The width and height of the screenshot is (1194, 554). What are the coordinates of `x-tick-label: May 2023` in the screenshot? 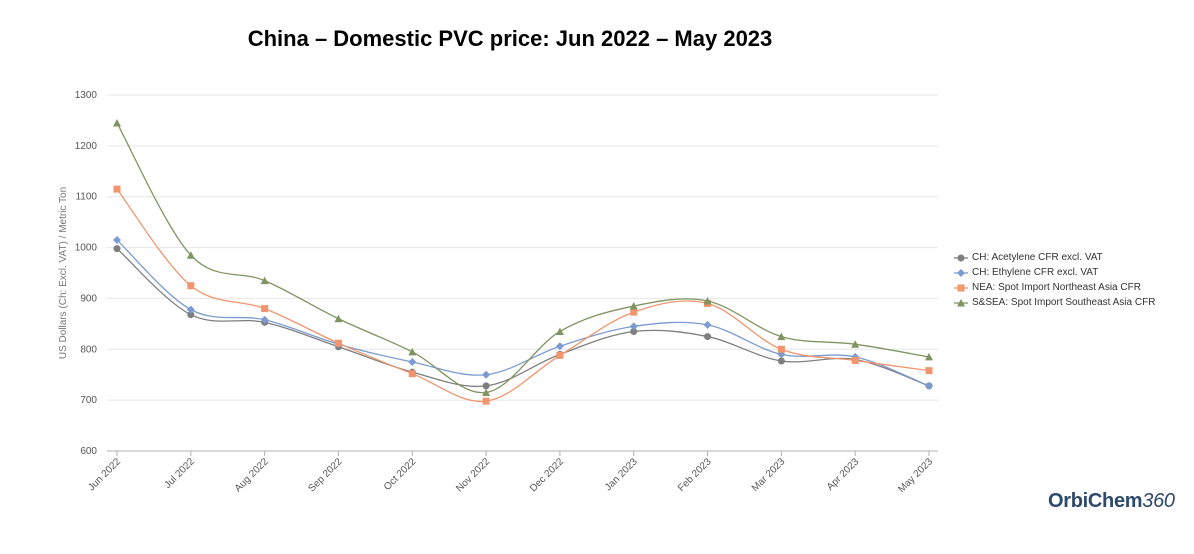 It's located at (915, 475).